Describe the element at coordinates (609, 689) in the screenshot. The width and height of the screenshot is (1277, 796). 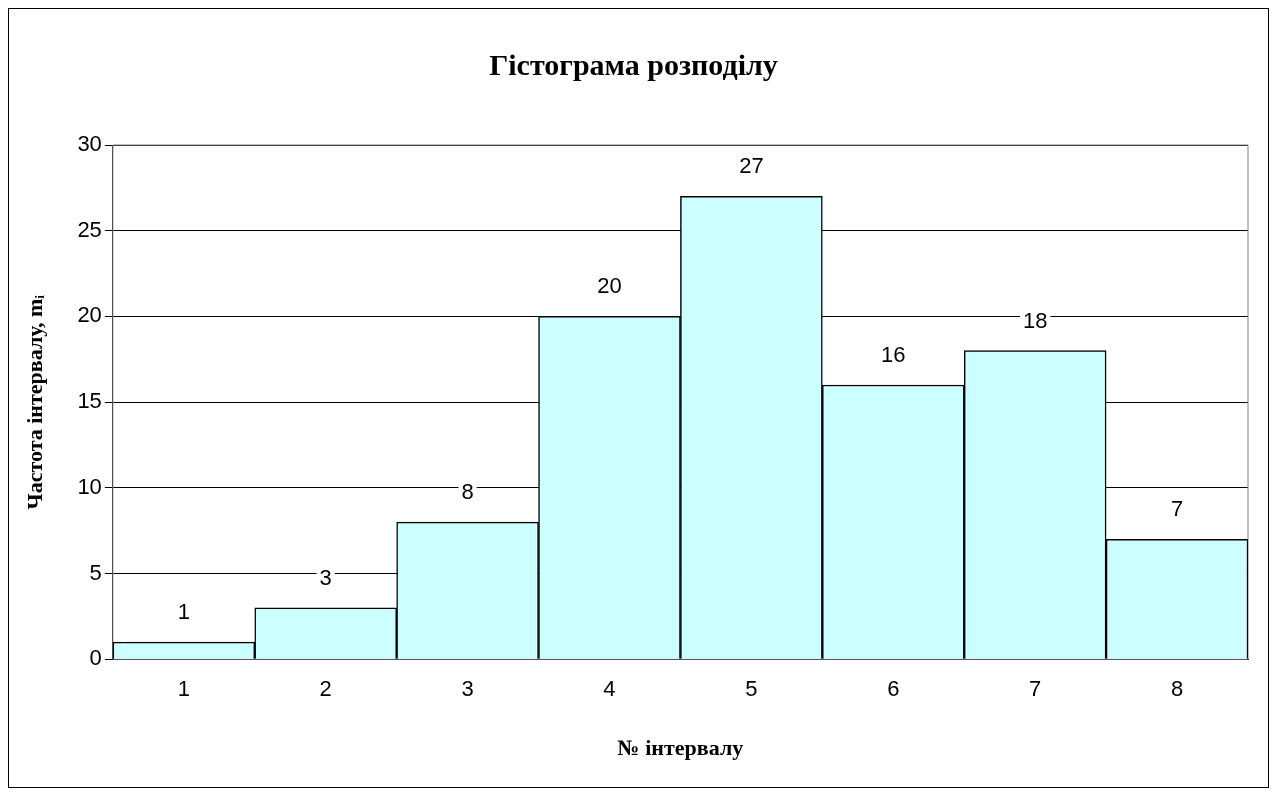
I see `x-tick-label: 4` at that location.